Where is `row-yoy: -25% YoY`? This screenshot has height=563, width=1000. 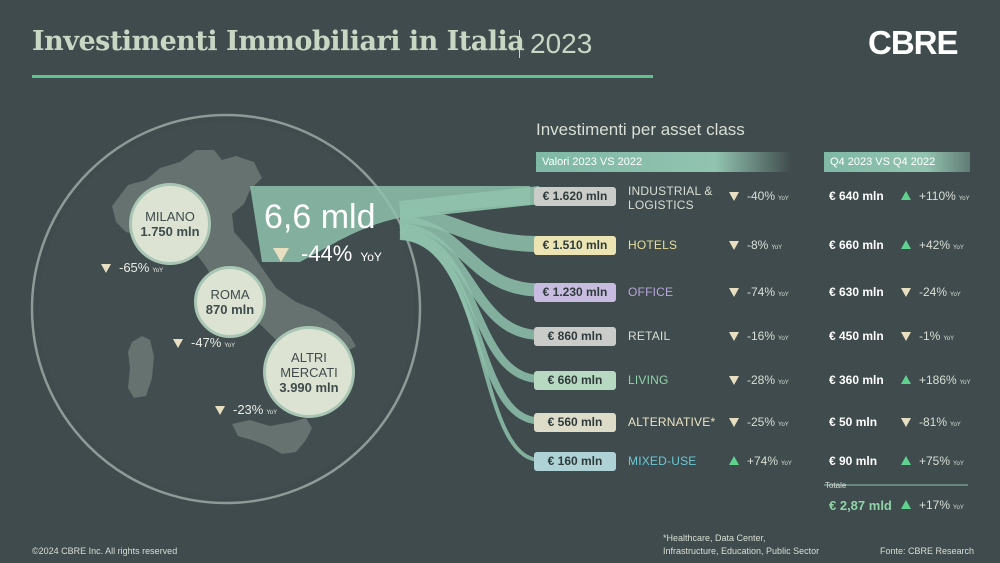 row-yoy: -25% YoY is located at coordinates (759, 422).